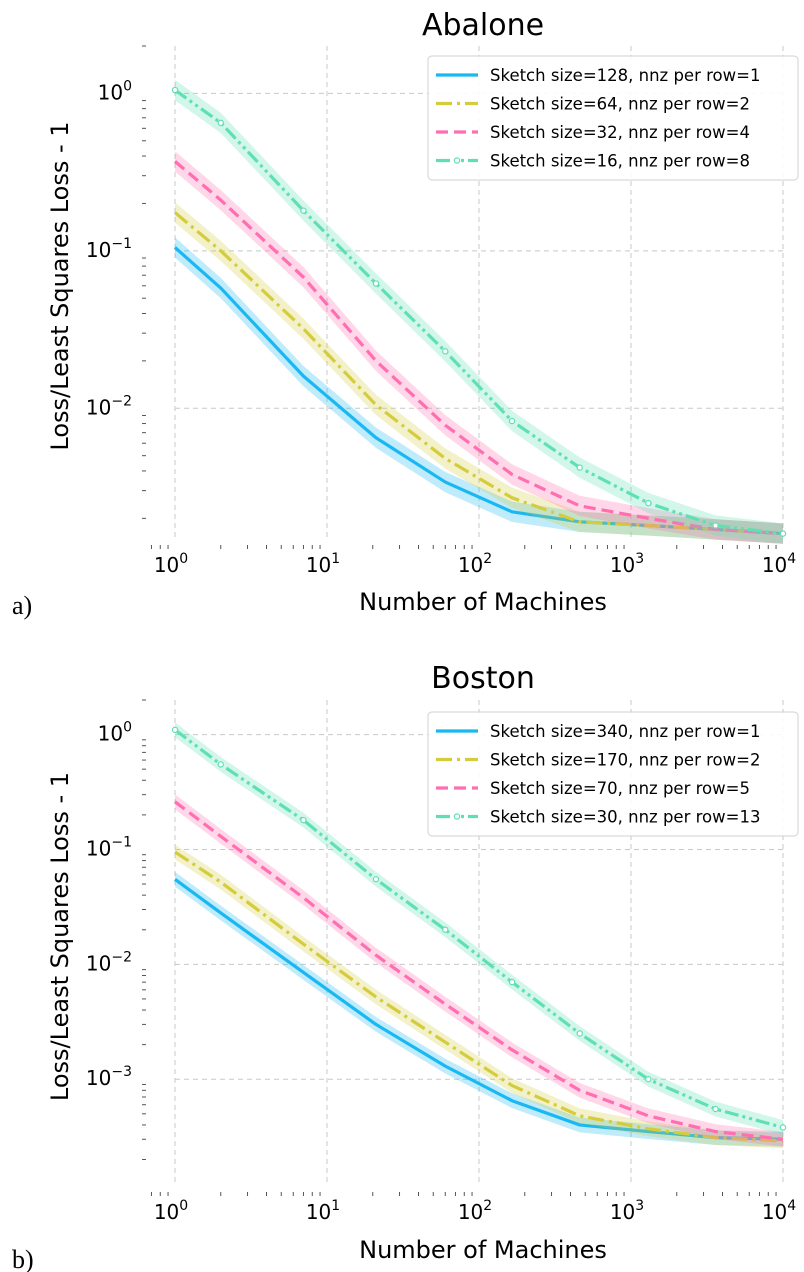 The width and height of the screenshot is (804, 1272). I want to click on y-tick-label: 10⁻³, so click(109, 1077).